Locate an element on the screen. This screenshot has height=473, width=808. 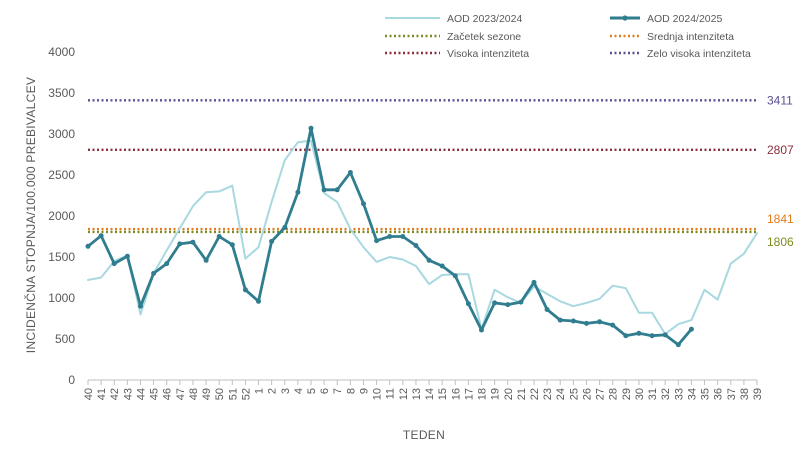
x-tick-label: 42 is located at coordinates (115, 394).